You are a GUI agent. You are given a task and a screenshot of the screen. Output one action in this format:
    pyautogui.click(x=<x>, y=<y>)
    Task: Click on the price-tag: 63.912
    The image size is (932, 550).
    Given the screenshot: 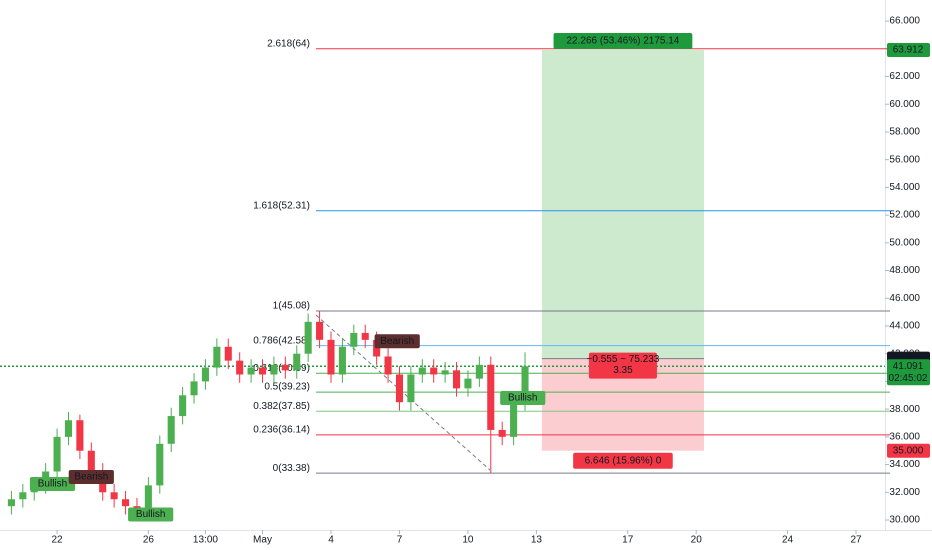 What is the action you would take?
    pyautogui.click(x=908, y=50)
    